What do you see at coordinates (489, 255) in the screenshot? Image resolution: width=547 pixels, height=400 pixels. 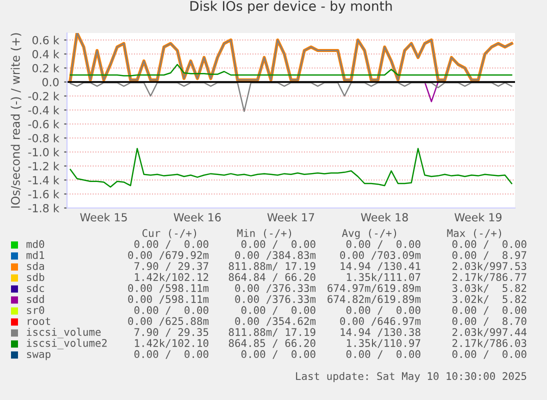 I see `text: 0.00 / 8.97` at bounding box center [489, 255].